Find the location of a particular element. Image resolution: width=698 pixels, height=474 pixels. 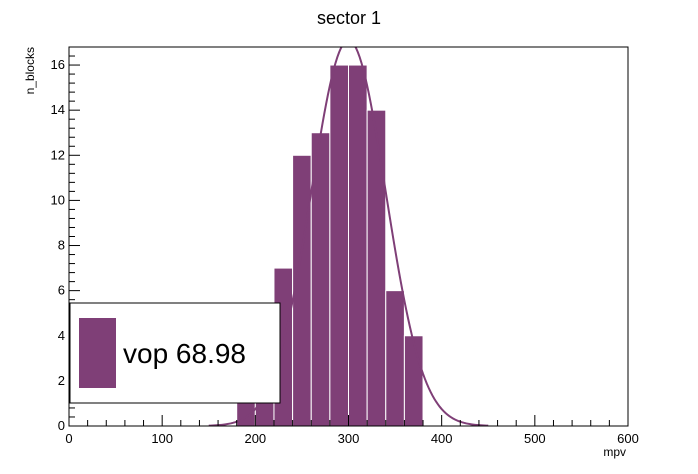

y-tick-label-4: 8 is located at coordinates (61, 245).